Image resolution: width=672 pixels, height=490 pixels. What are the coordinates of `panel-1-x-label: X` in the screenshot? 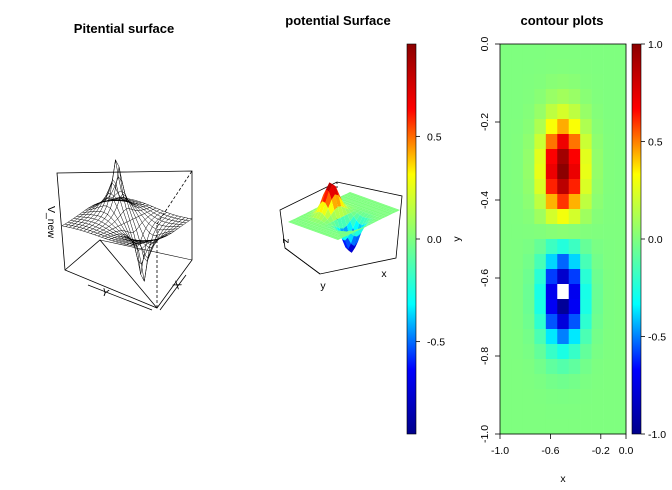 It's located at (178, 285).